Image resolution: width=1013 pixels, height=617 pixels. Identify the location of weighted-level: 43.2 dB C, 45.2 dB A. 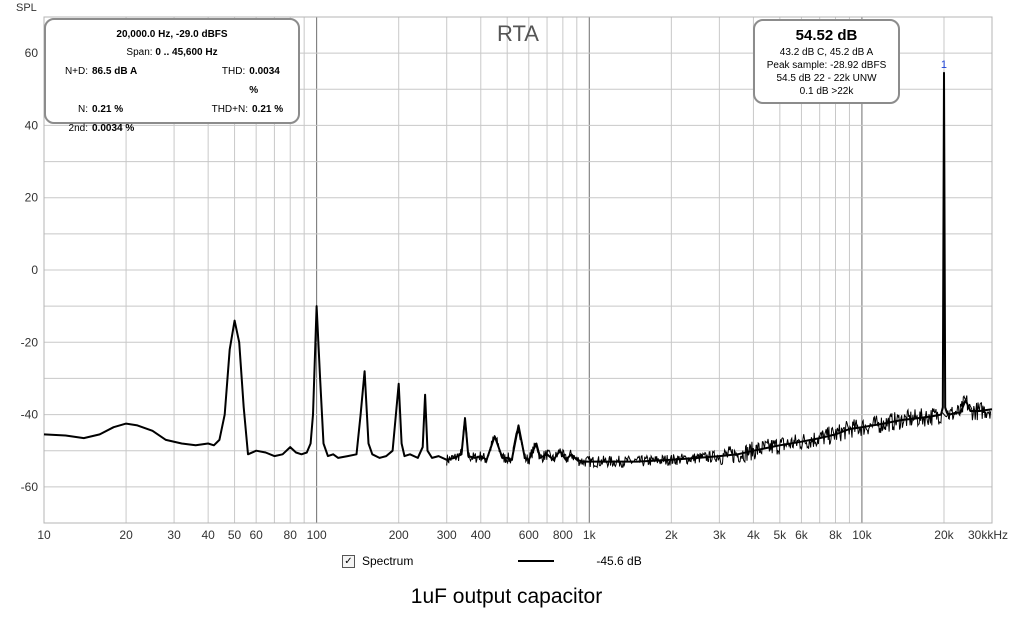
(826, 52).